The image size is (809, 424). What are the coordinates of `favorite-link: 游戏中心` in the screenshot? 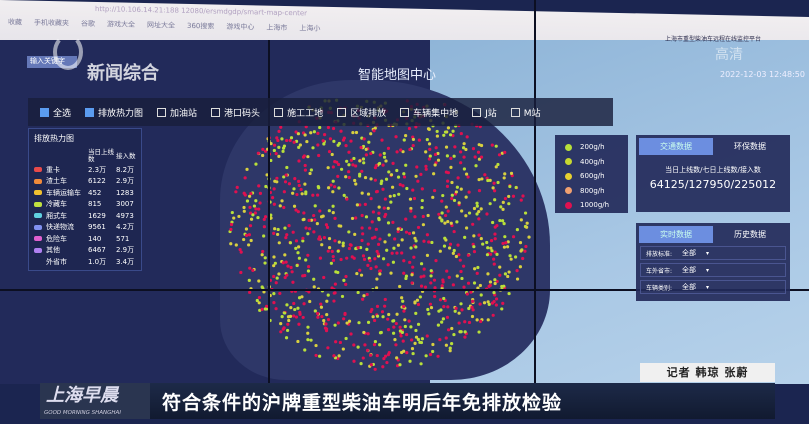 It's located at (240, 27).